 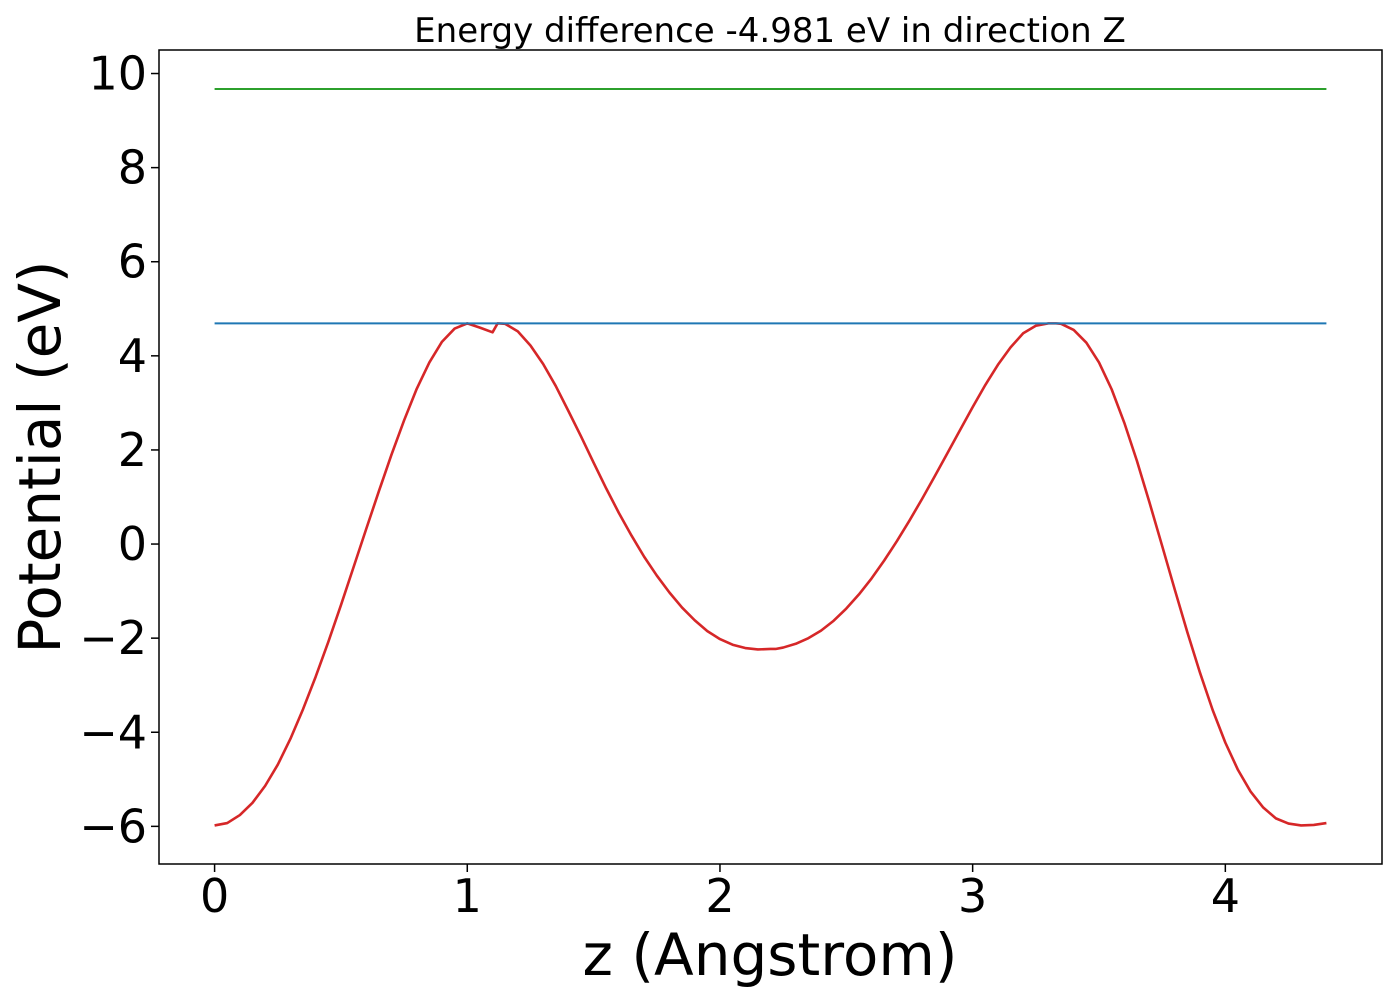 I want to click on y-tick-label: −4, so click(x=113, y=732).